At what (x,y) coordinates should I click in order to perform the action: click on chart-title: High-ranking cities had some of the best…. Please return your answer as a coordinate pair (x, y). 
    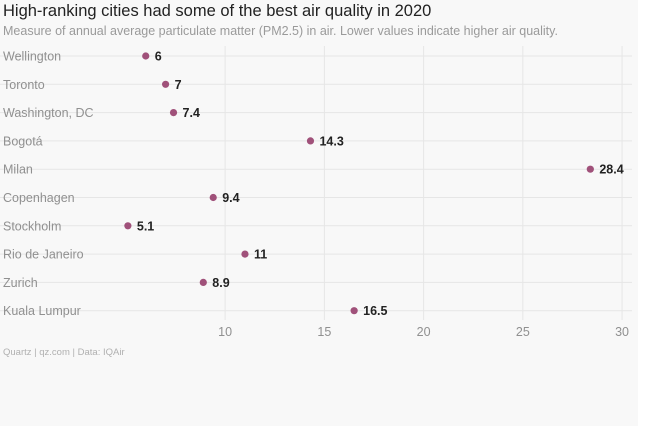
    Looking at the image, I should click on (217, 11).